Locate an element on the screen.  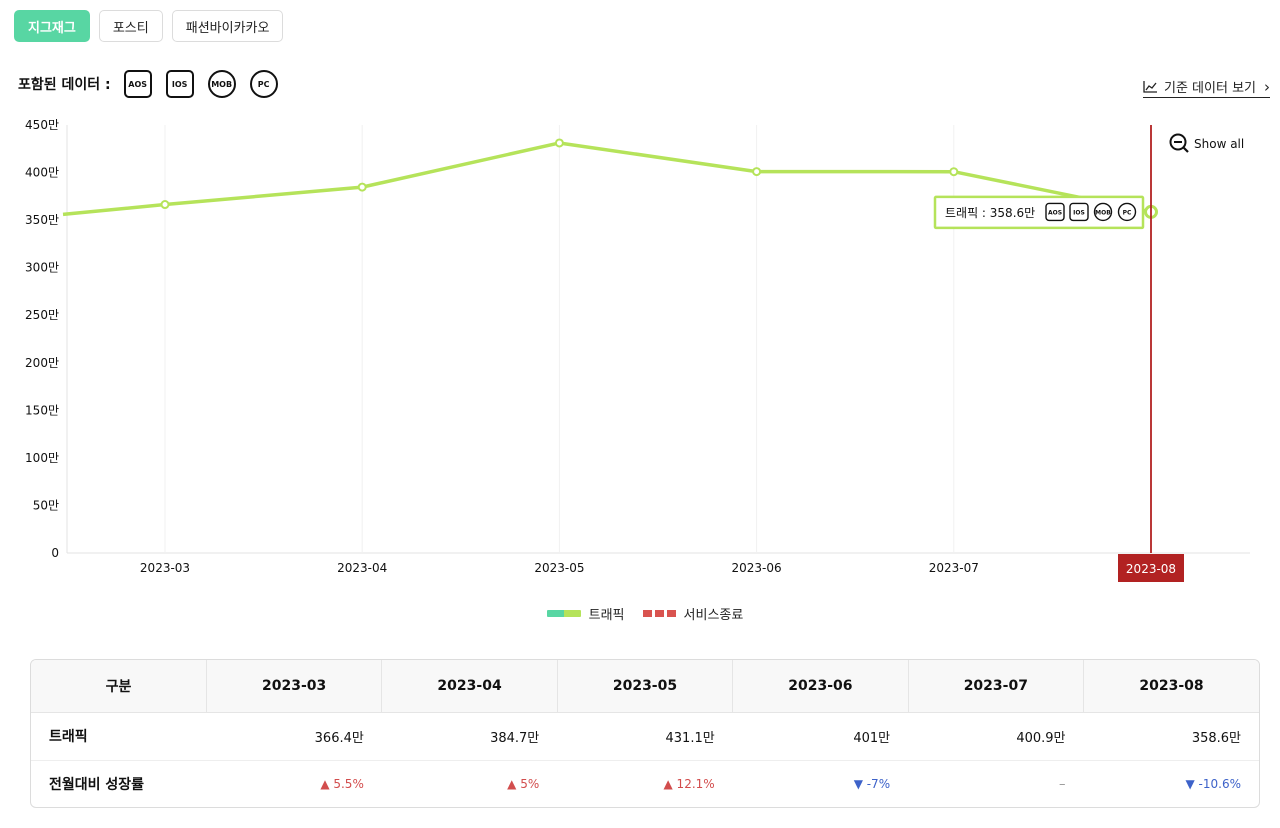
growth-cell: ▲ 5.5% is located at coordinates (342, 784).